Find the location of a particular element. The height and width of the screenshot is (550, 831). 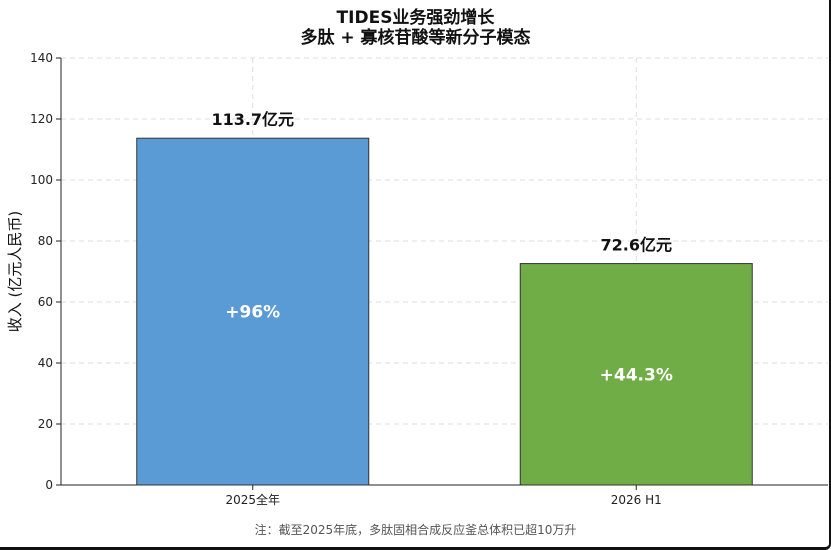

growth-label: +96% is located at coordinates (252, 313).